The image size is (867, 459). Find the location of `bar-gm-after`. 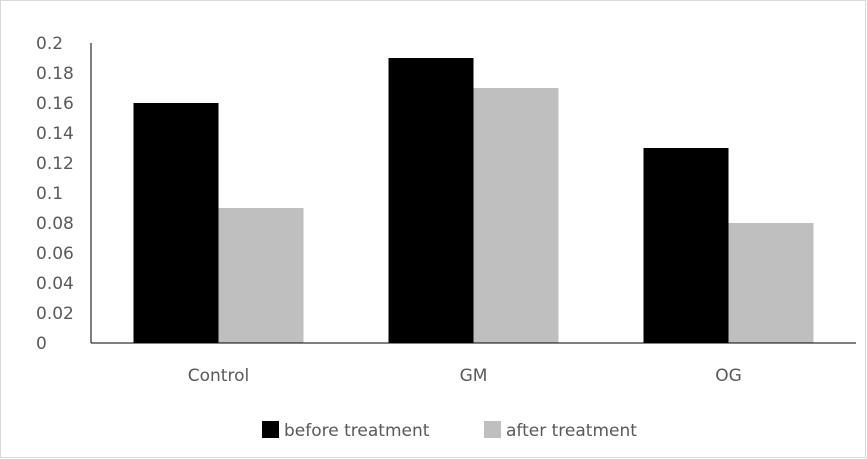

bar-gm-after is located at coordinates (516, 215).